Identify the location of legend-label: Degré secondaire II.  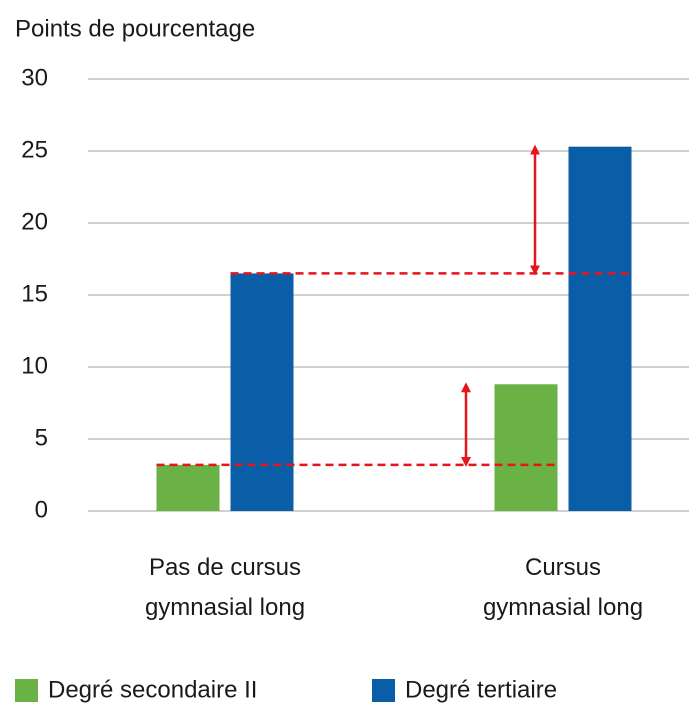
(152, 689).